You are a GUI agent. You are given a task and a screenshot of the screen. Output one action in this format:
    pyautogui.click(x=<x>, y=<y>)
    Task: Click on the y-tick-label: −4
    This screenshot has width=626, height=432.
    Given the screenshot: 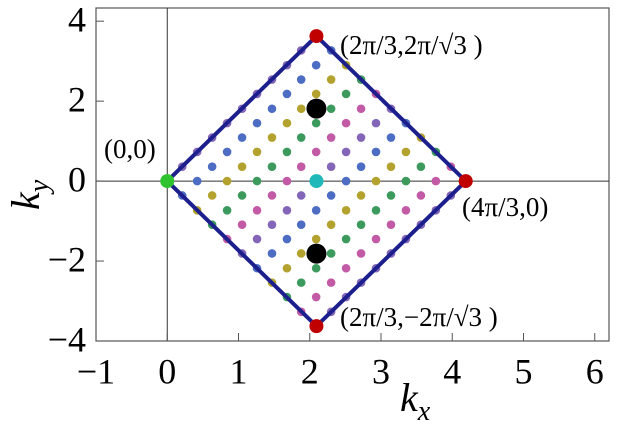 What is the action you would take?
    pyautogui.click(x=67, y=339)
    